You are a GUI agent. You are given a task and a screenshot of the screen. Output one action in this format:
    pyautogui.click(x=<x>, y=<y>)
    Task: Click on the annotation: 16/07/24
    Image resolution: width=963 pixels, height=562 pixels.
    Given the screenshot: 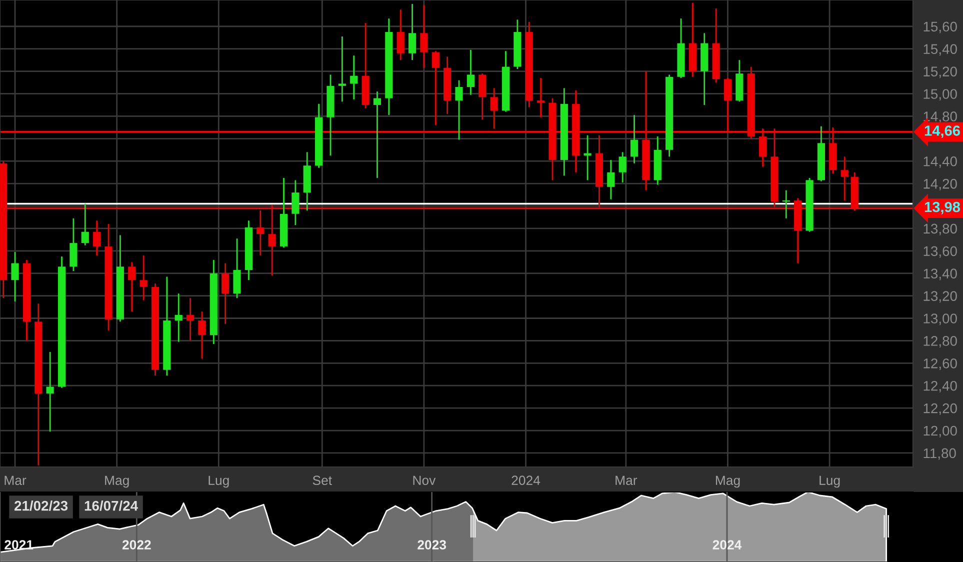 What is the action you would take?
    pyautogui.click(x=111, y=505)
    